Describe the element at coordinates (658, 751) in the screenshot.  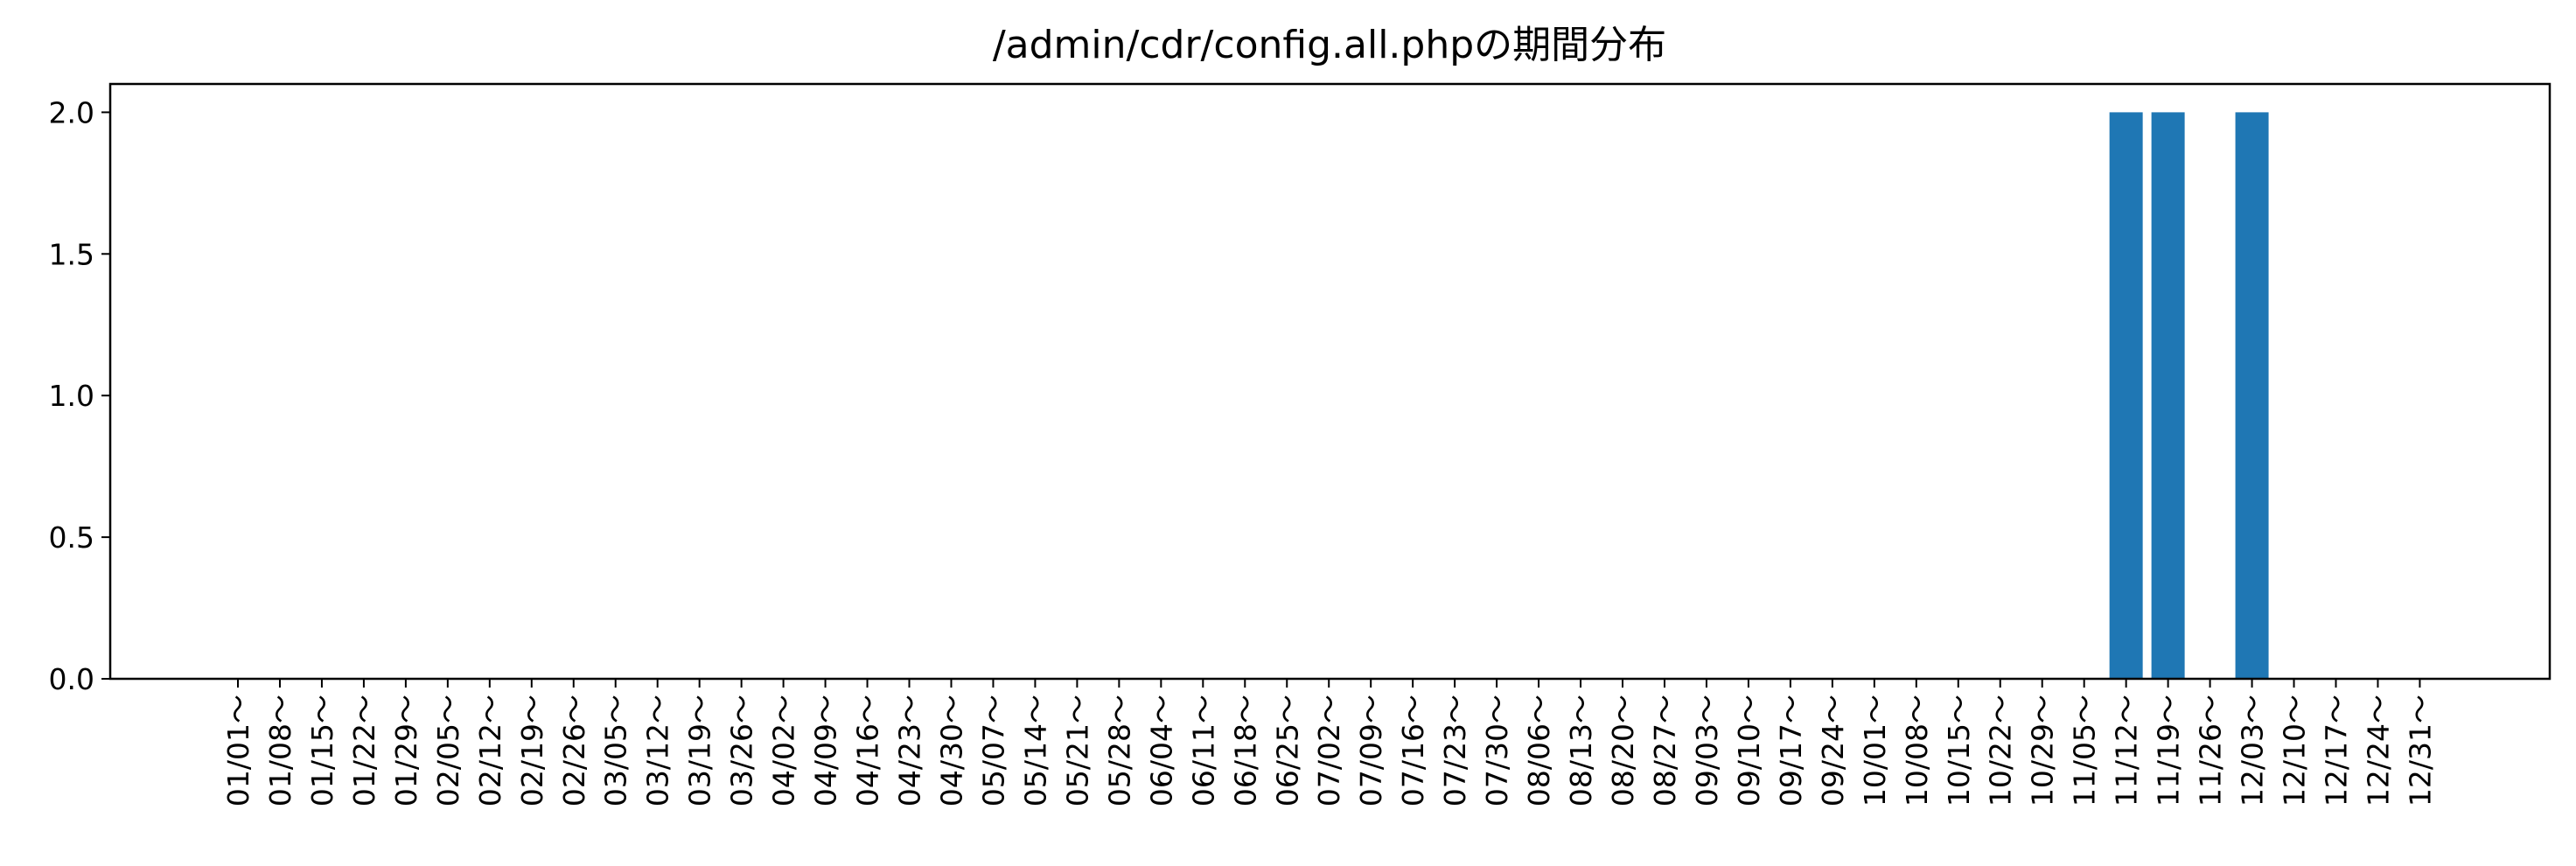
I see `x-tick-label: 03/12～` at that location.